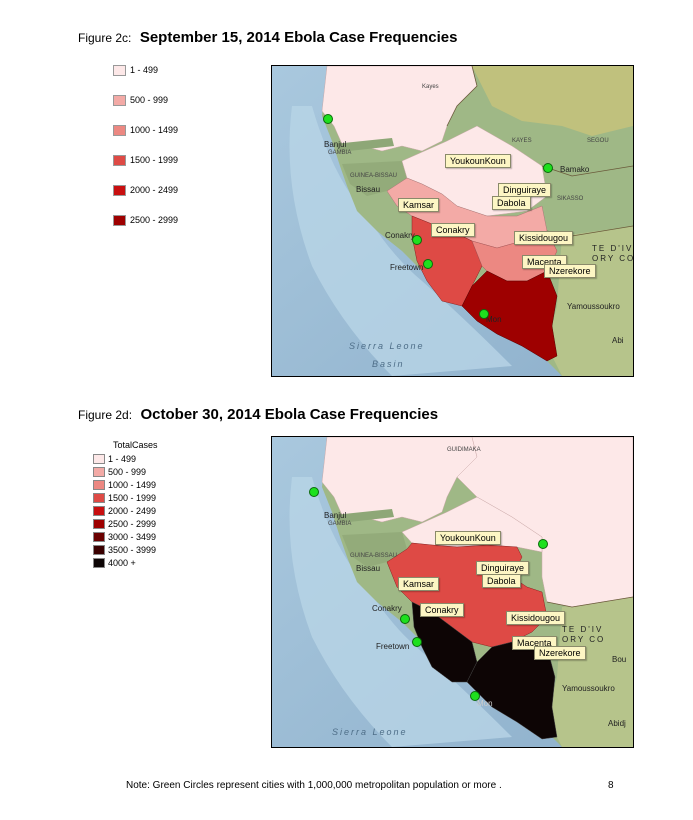  Describe the element at coordinates (593, 306) in the screenshot. I see `map-label-yamoussoukro: Yamoussoukro` at that location.